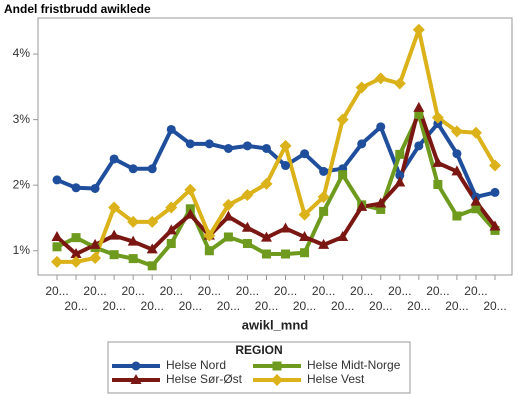 The image size is (518, 394). What do you see at coordinates (275, 324) in the screenshot?
I see `x-axis-title: awikl_mnd` at bounding box center [275, 324].